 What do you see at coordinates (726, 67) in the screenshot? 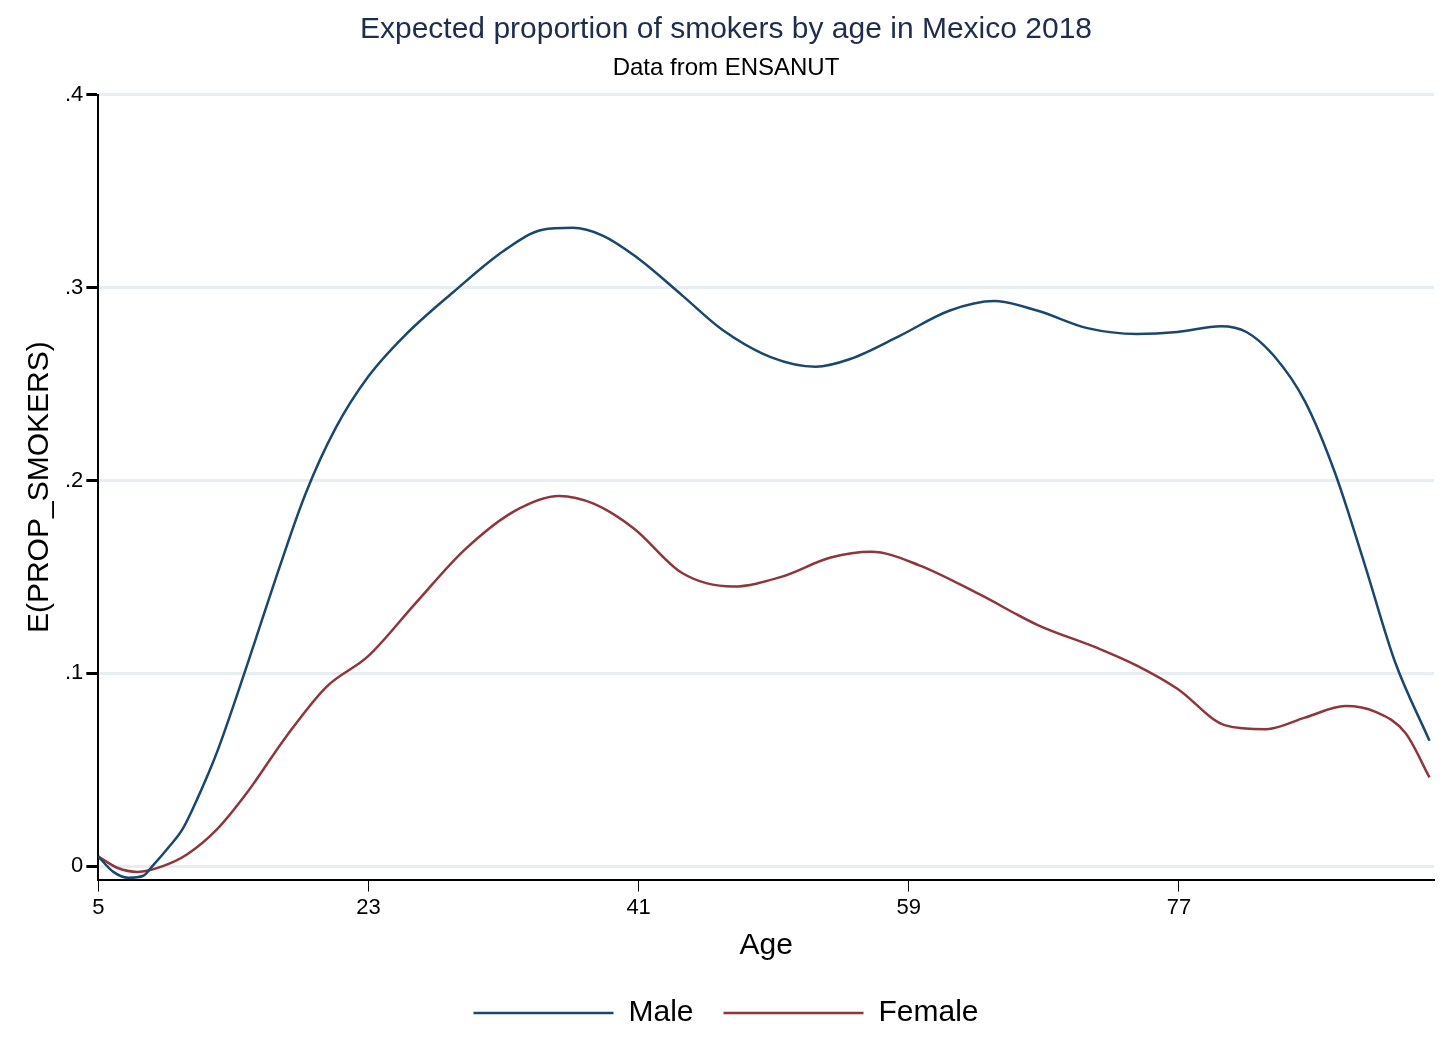
I see `chart-subtitle: Data from ENSANUT` at bounding box center [726, 67].